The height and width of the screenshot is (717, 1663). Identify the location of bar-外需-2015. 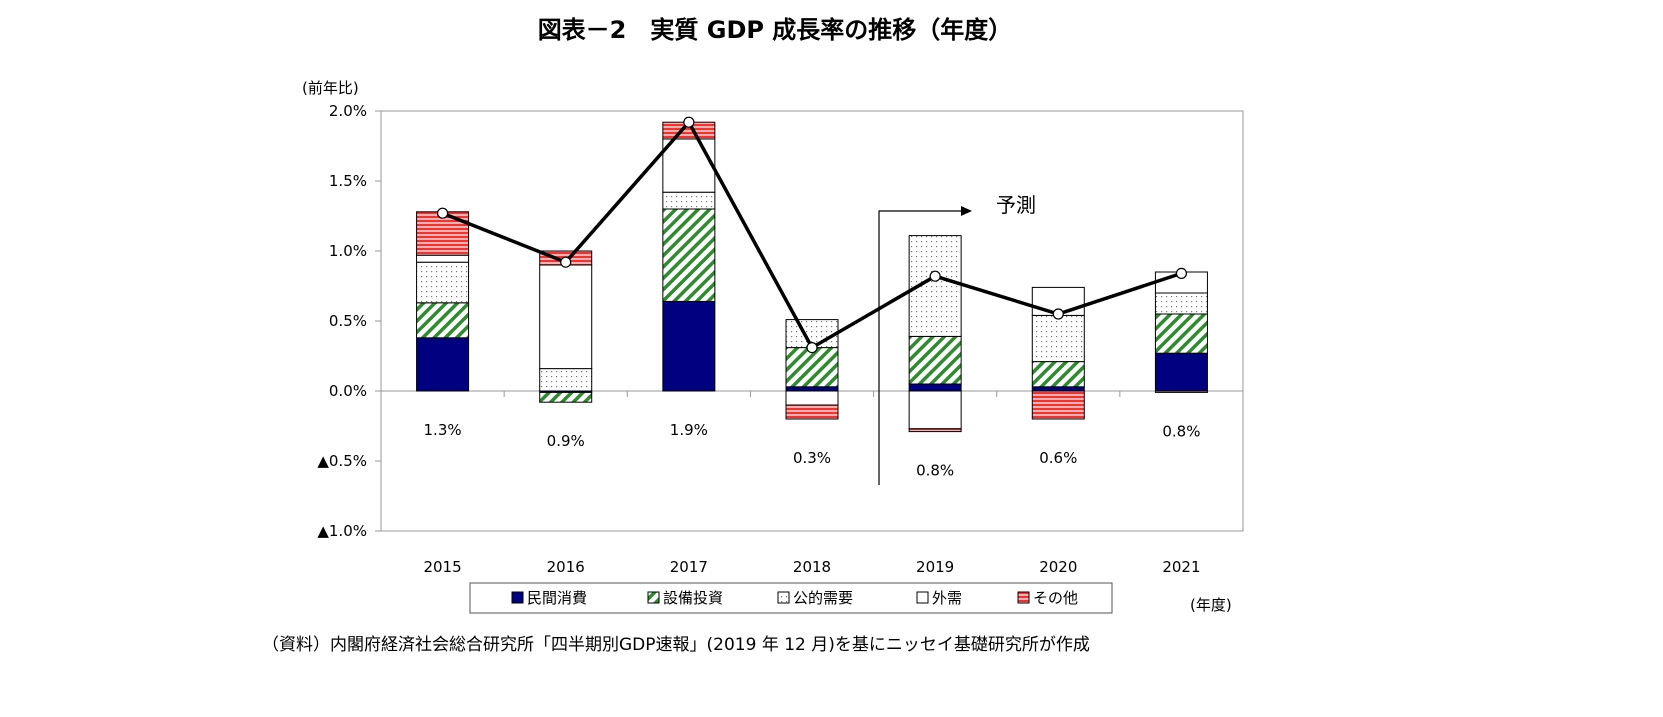
(443, 258).